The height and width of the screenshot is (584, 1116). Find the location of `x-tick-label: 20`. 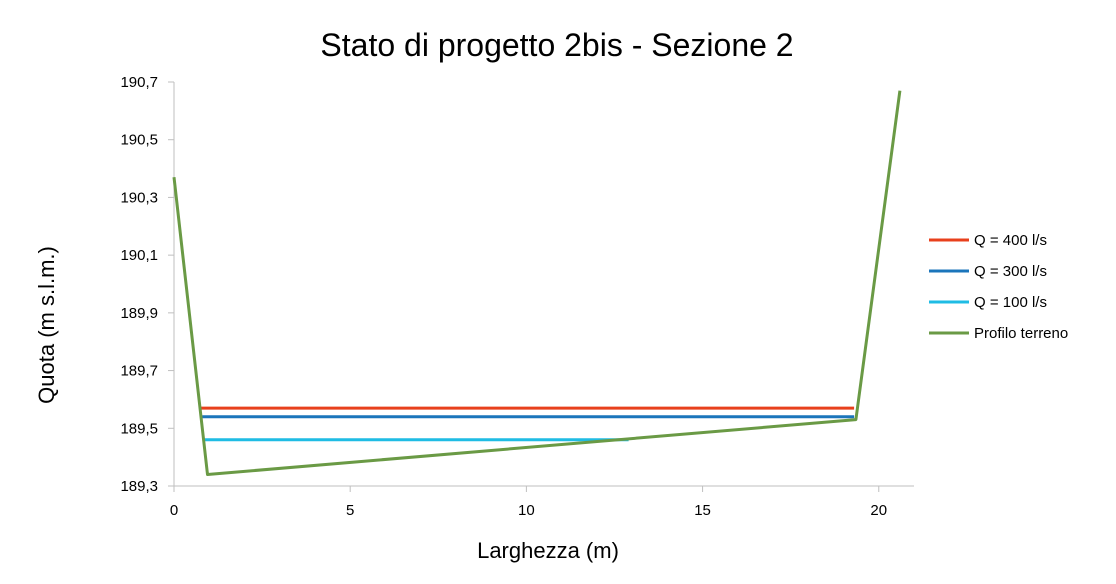

x-tick-label: 20 is located at coordinates (878, 510).